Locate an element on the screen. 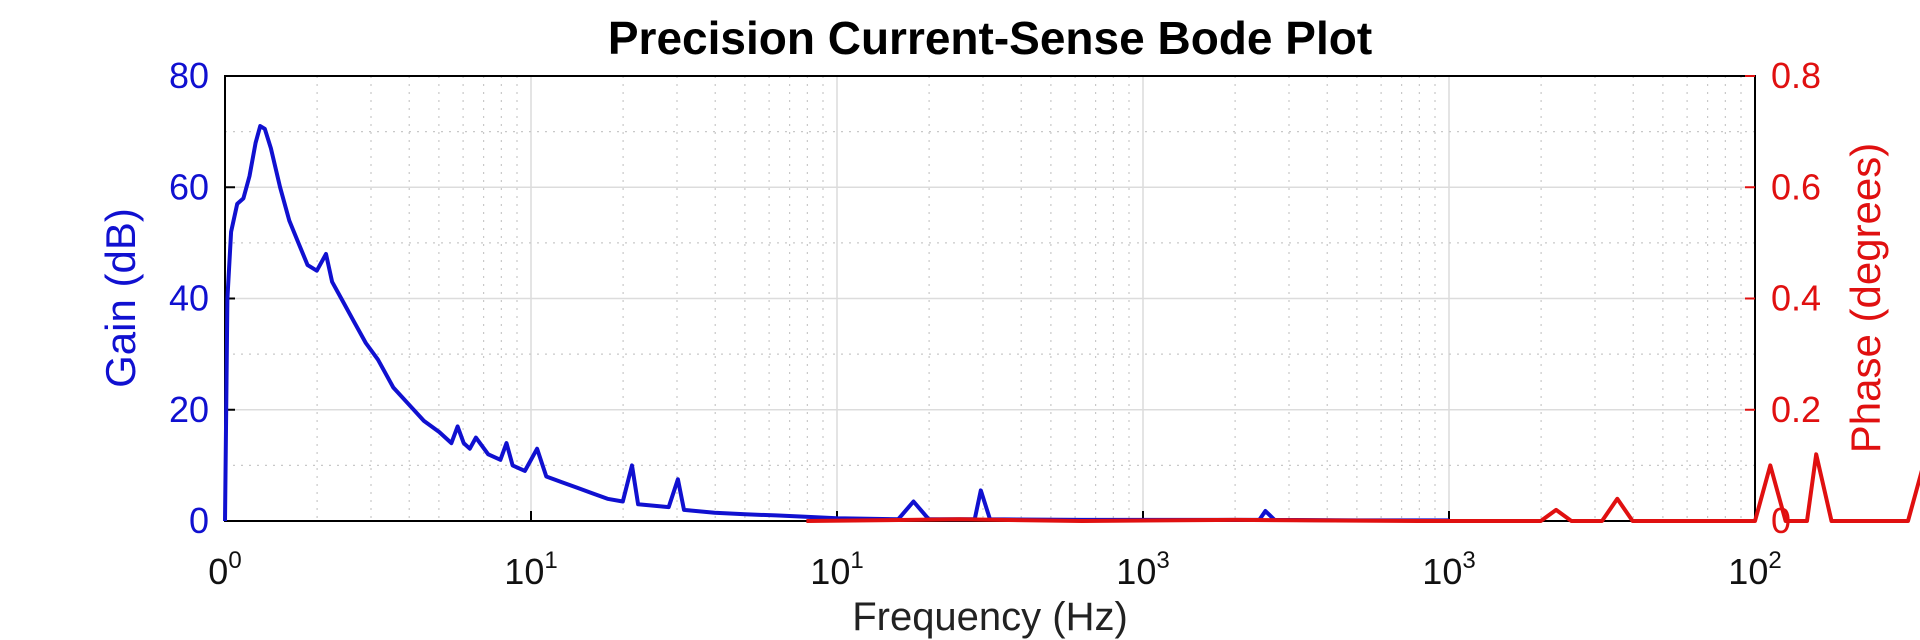  chart-title: Precision Current-Sense Bode Plot is located at coordinates (990, 38).